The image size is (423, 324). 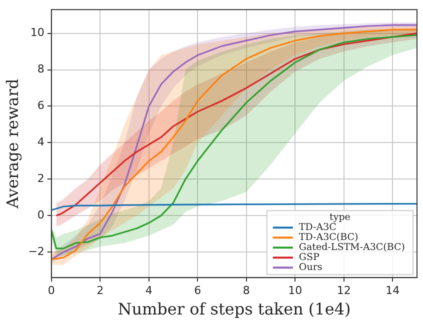 What do you see at coordinates (198, 291) in the screenshot?
I see `x-tick-label: 6` at bounding box center [198, 291].